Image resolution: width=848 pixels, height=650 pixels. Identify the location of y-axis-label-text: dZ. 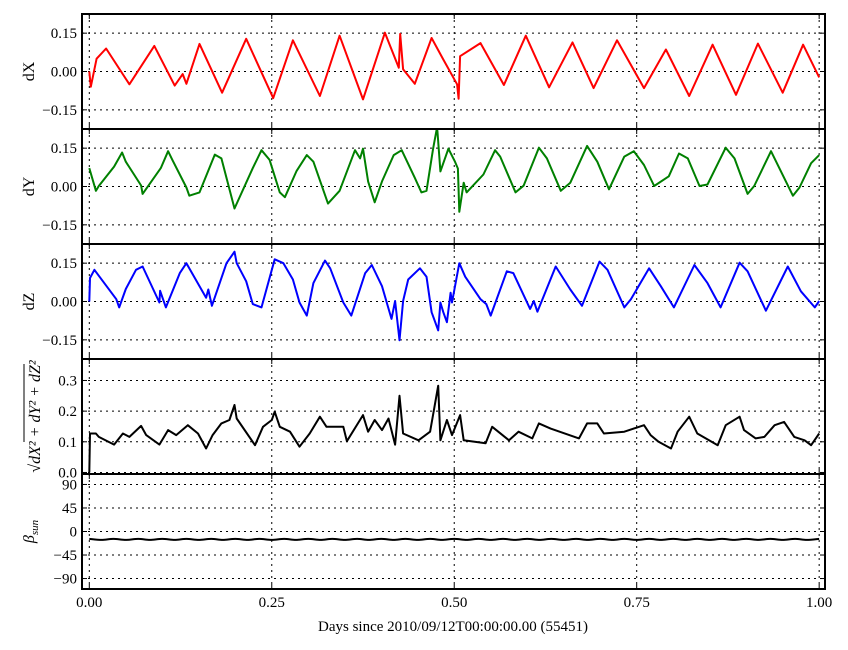
(29, 302).